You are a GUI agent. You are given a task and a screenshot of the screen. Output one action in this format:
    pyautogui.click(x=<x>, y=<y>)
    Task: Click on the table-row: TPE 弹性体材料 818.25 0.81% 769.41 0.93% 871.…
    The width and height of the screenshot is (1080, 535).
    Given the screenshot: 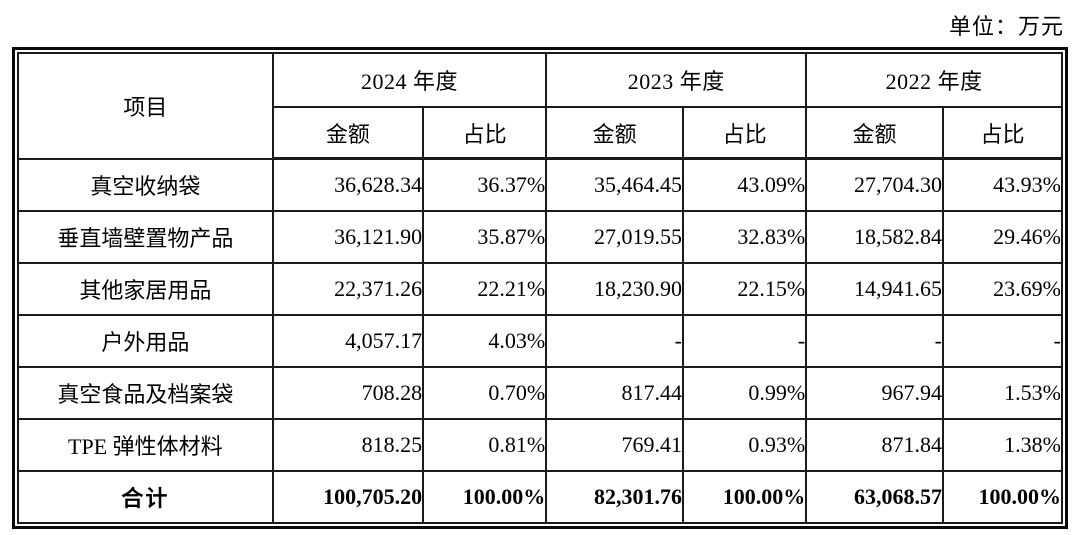 What is the action you would take?
    pyautogui.click(x=540, y=445)
    